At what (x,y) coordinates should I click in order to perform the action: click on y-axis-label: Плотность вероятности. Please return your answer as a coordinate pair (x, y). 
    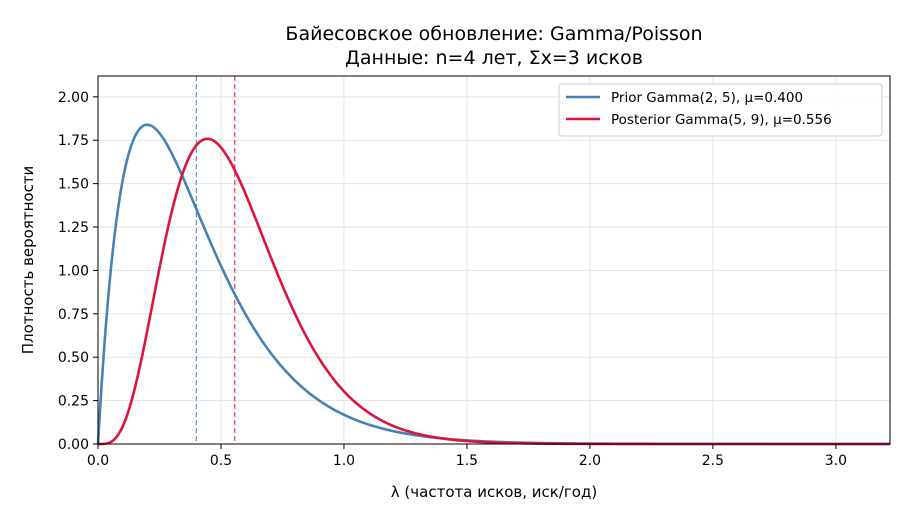
    Looking at the image, I should click on (28, 260).